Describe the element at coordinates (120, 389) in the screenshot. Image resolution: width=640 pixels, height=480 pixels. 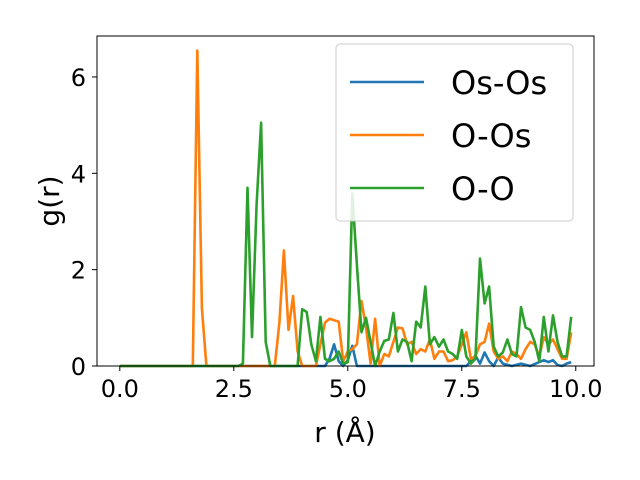
I see `x-tick-label: 0.0` at that location.